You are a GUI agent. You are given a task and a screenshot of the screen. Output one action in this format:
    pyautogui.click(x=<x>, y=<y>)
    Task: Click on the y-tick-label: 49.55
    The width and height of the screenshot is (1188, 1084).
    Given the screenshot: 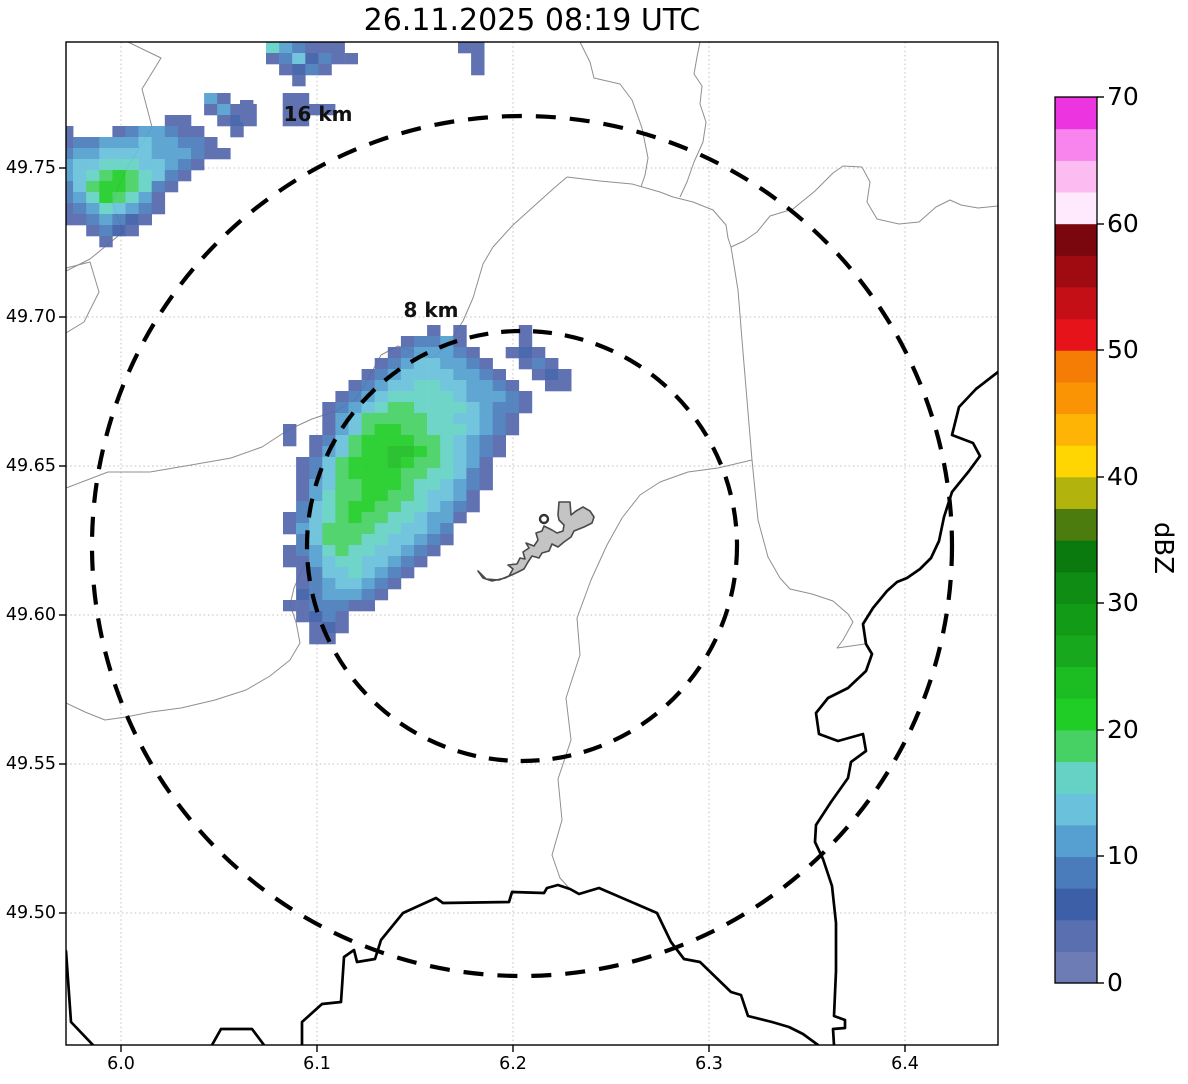 What is the action you would take?
    pyautogui.click(x=30, y=764)
    